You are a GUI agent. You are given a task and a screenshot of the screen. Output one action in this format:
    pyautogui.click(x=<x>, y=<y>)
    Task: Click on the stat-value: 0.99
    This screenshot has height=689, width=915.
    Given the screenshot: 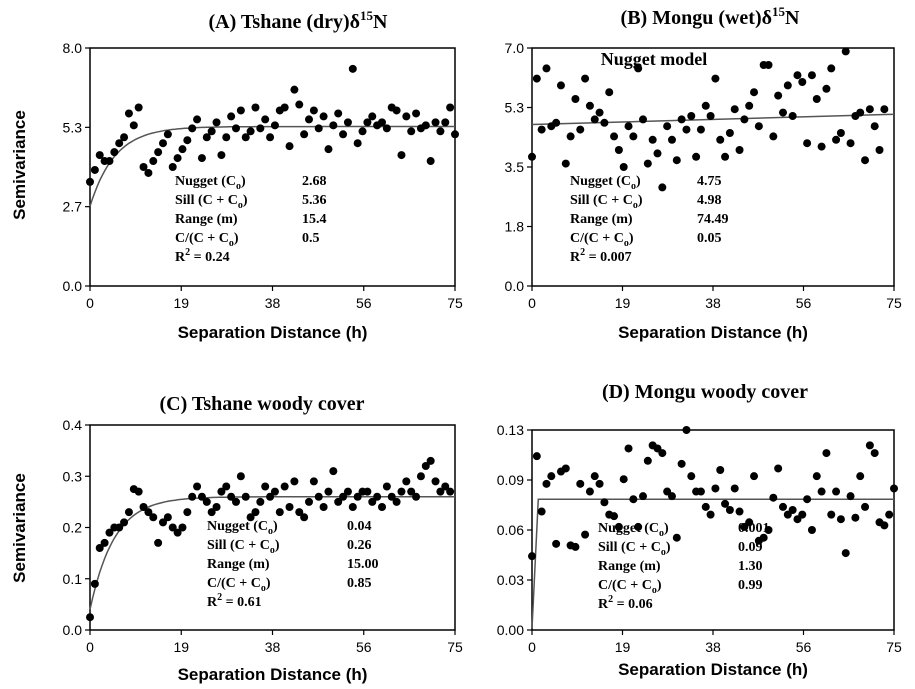 What is the action you would take?
    pyautogui.click(x=750, y=585)
    